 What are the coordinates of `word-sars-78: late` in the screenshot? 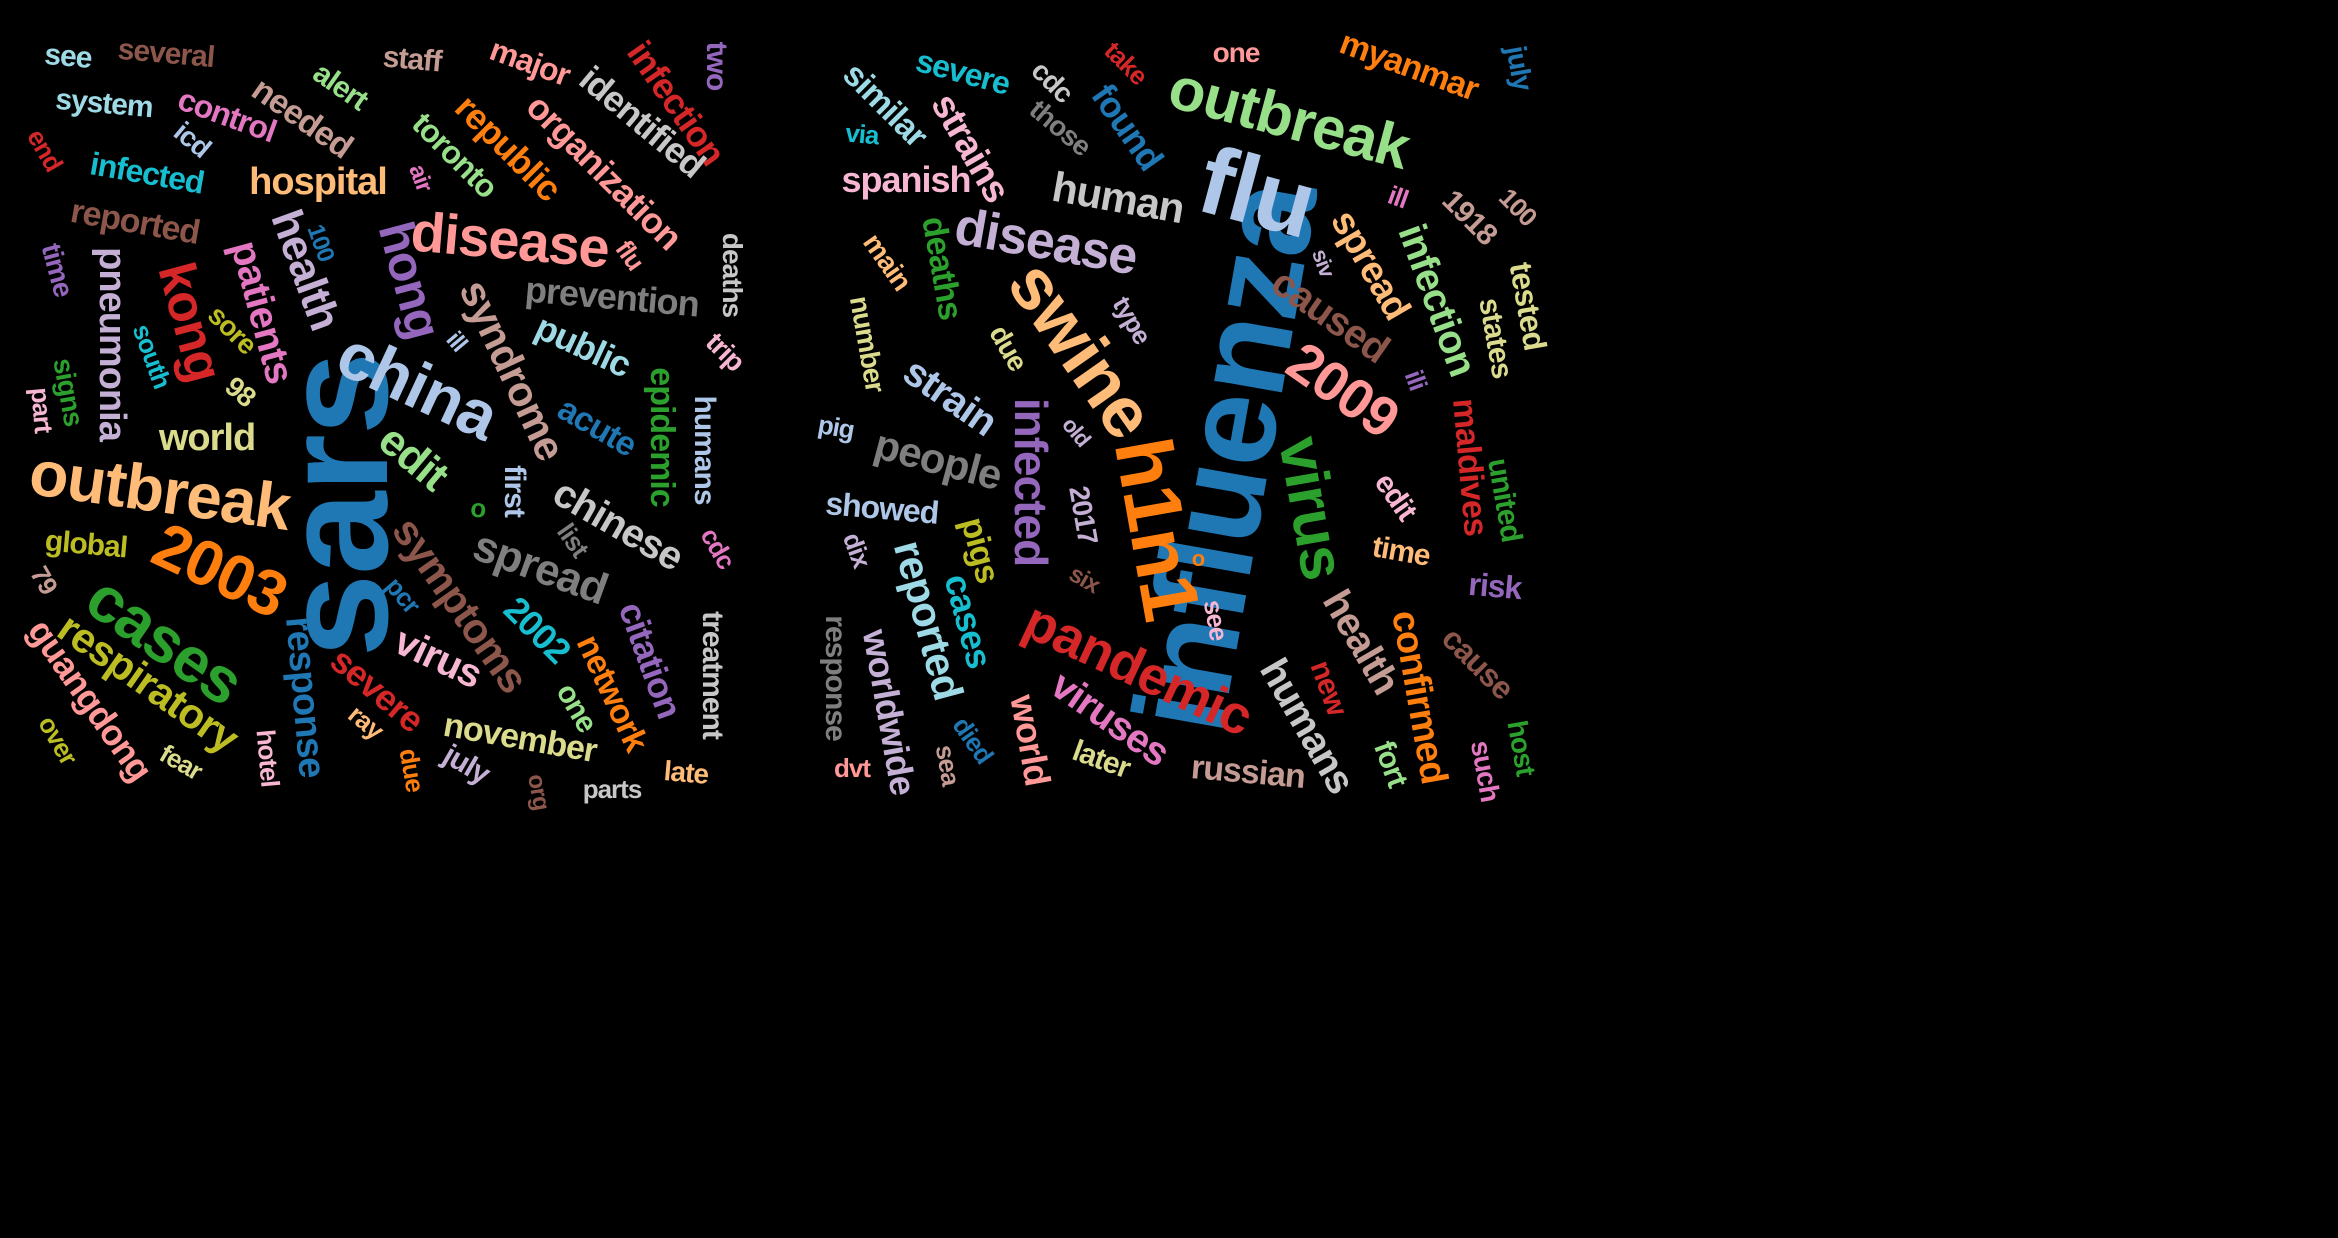 It's located at (686, 772).